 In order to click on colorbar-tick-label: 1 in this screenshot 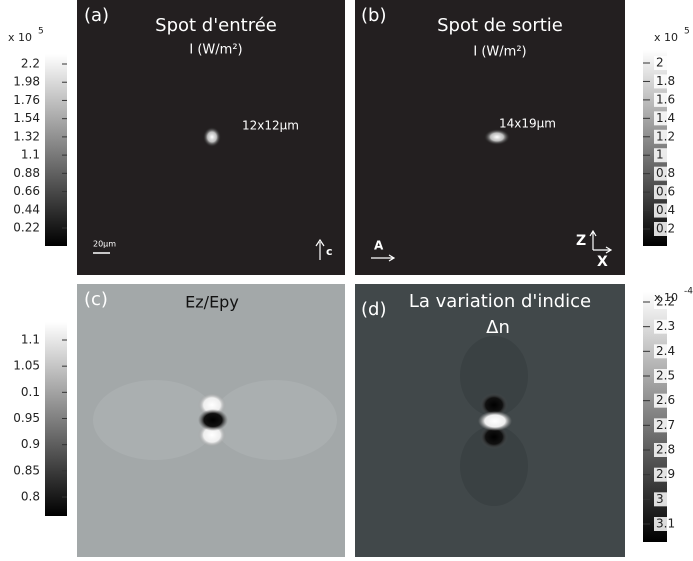, I will do `click(660, 155)`.